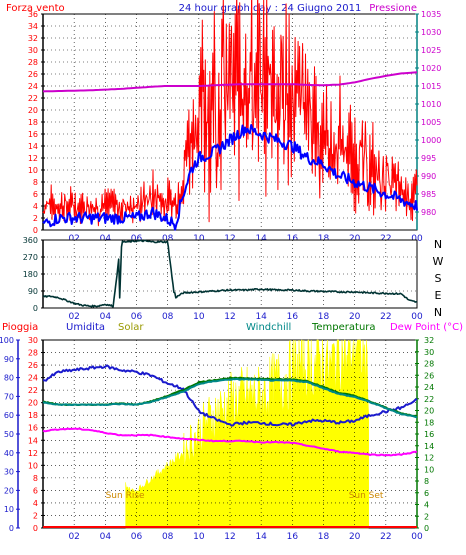  What do you see at coordinates (33, 98) in the screenshot?
I see `wind-y-tick-label: 22` at bounding box center [33, 98].